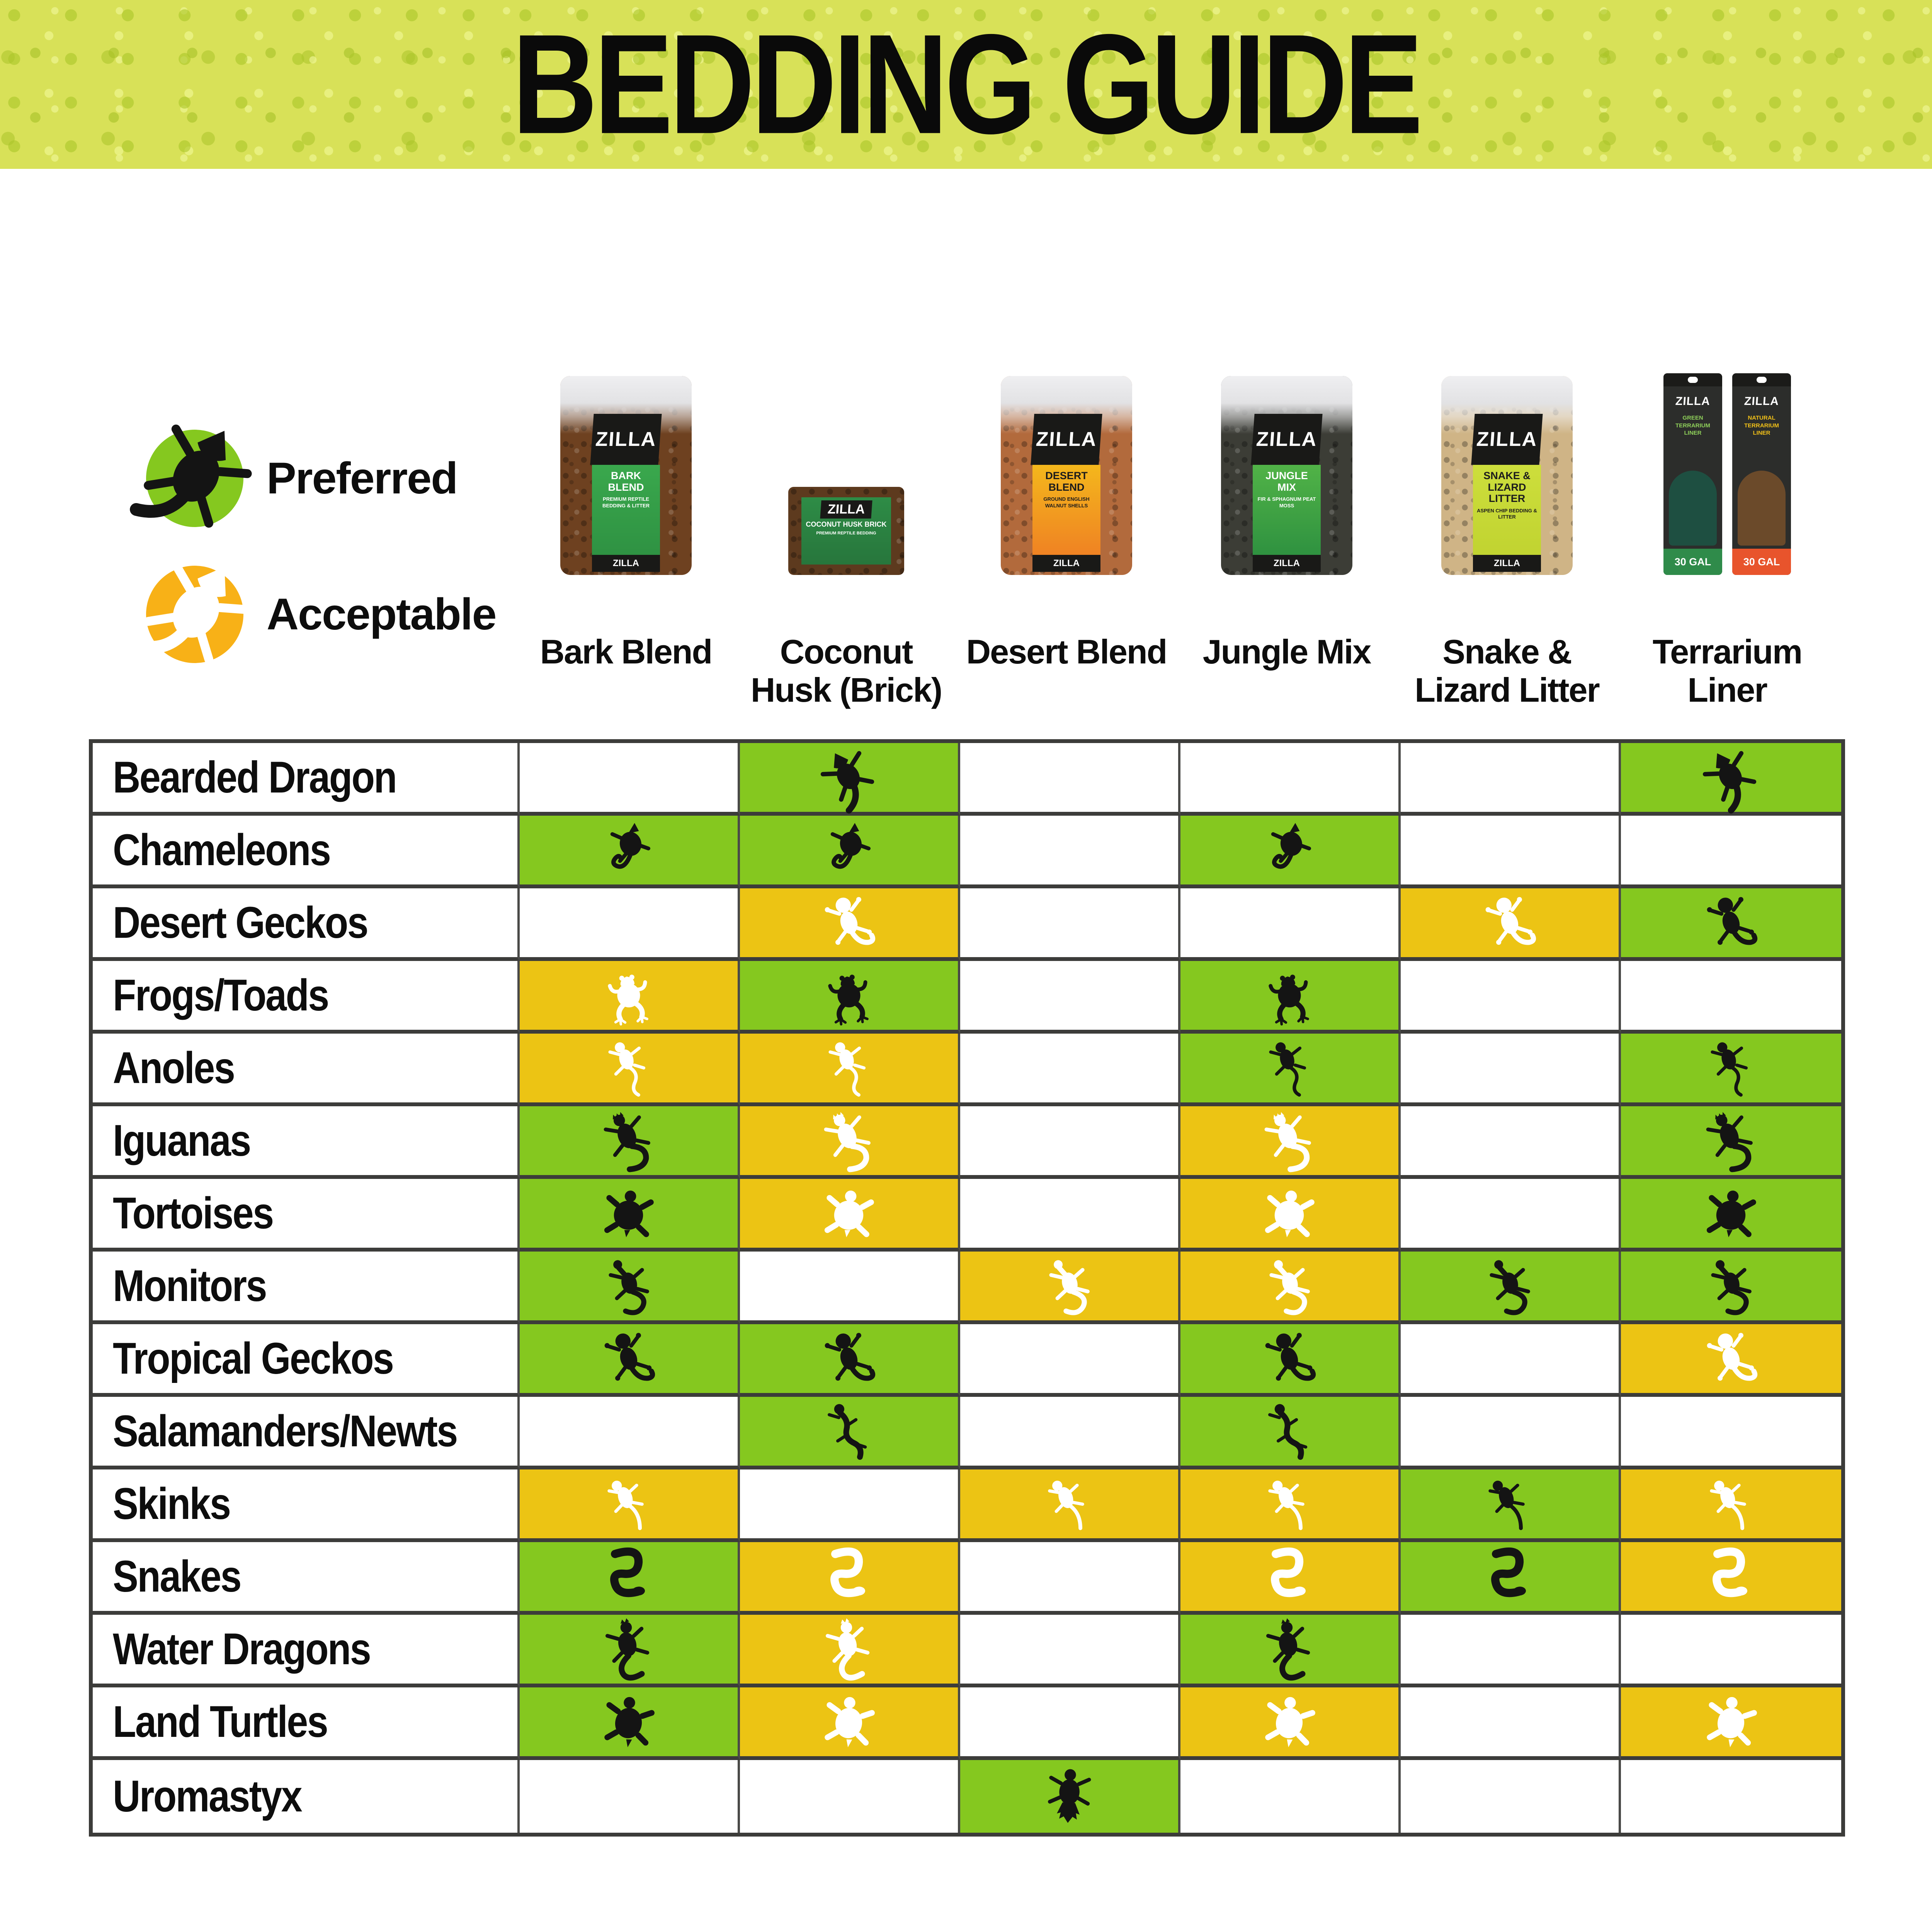 This screenshot has height=1932, width=1932. I want to click on column-header-desert-blend: Desert Blend, so click(1067, 652).